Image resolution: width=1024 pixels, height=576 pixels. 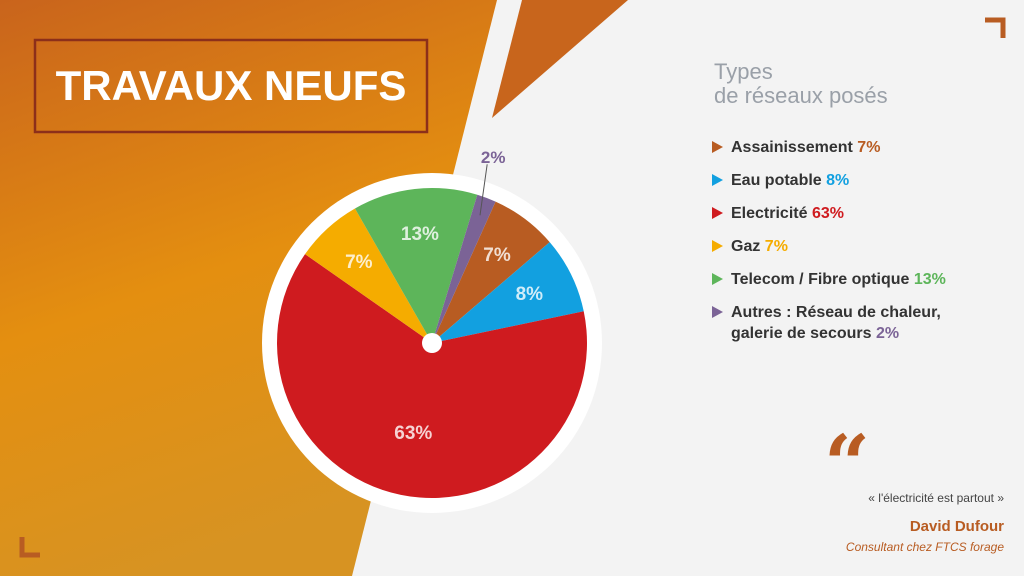 What do you see at coordinates (743, 71) in the screenshot?
I see `legend-title: Types` at bounding box center [743, 71].